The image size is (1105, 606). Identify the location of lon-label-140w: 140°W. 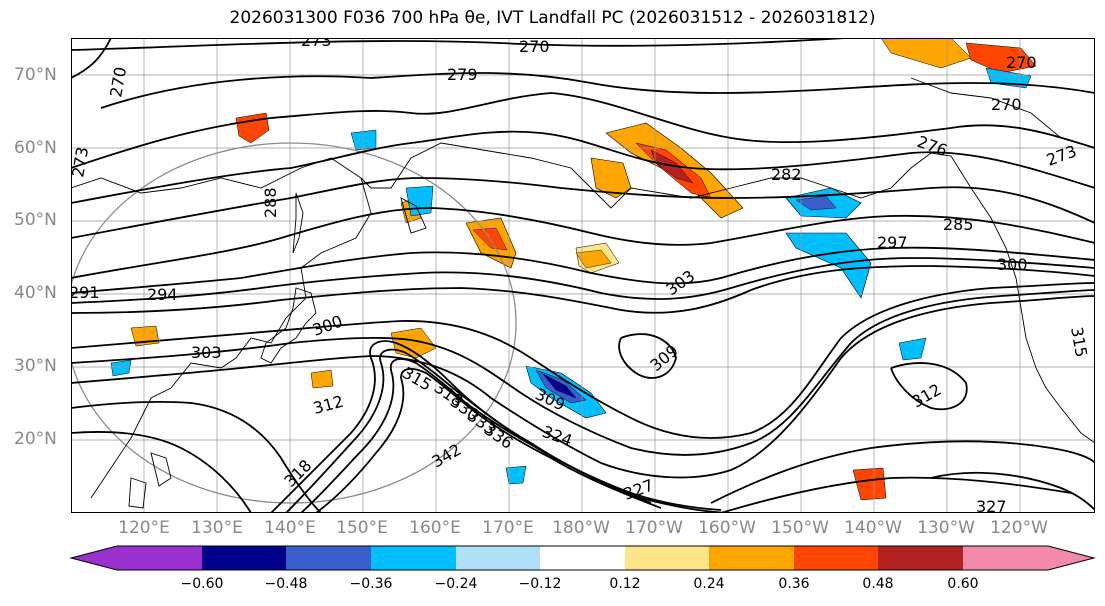
(873, 528).